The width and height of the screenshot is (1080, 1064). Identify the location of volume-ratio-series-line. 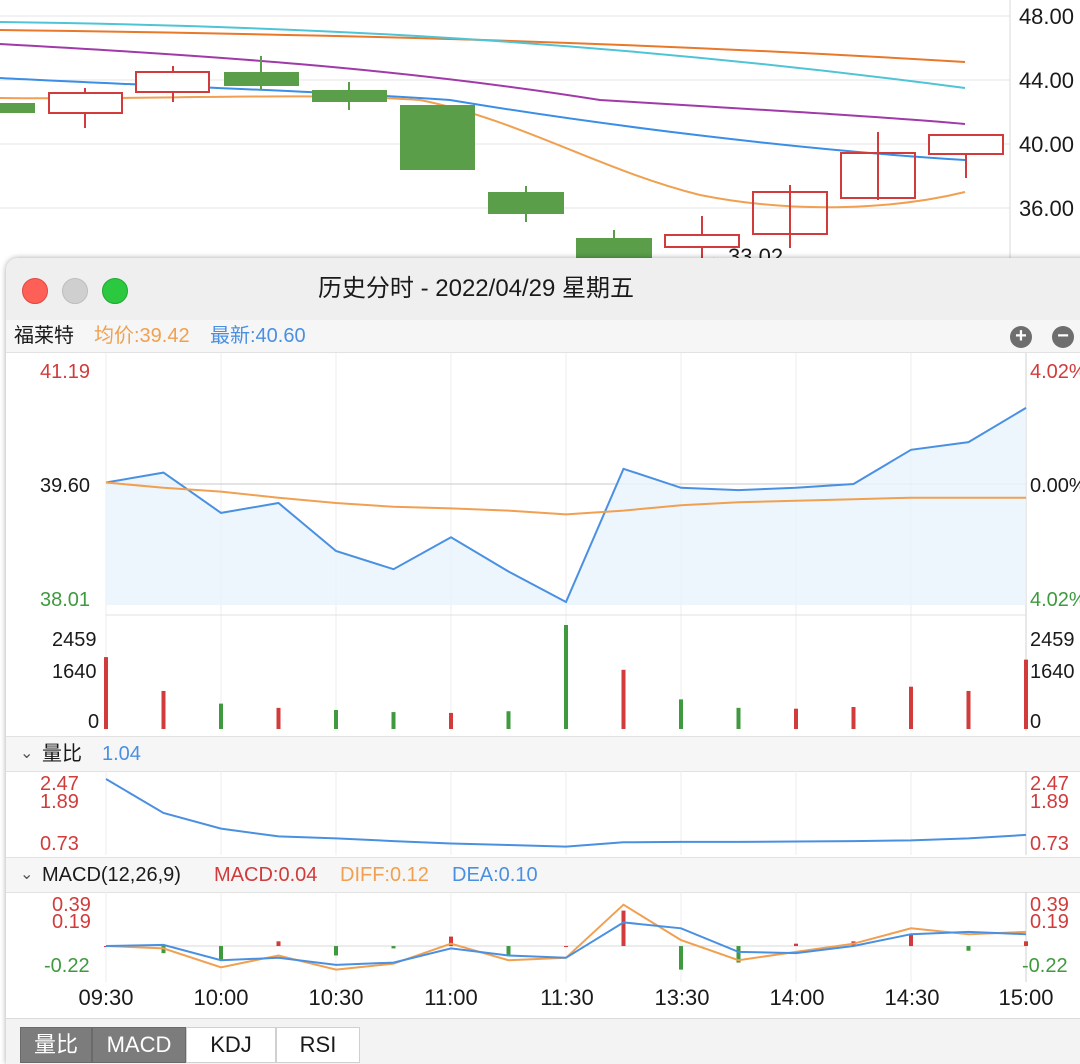
(566, 813).